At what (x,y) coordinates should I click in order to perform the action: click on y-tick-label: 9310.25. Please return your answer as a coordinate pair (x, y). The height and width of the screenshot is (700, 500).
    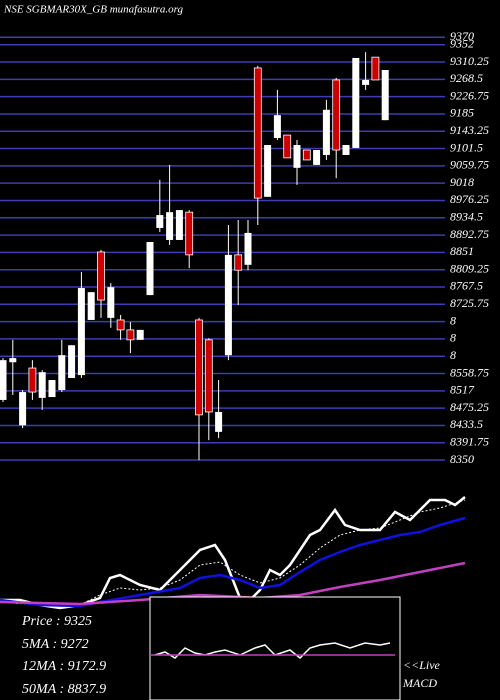
    Looking at the image, I should click on (469, 61).